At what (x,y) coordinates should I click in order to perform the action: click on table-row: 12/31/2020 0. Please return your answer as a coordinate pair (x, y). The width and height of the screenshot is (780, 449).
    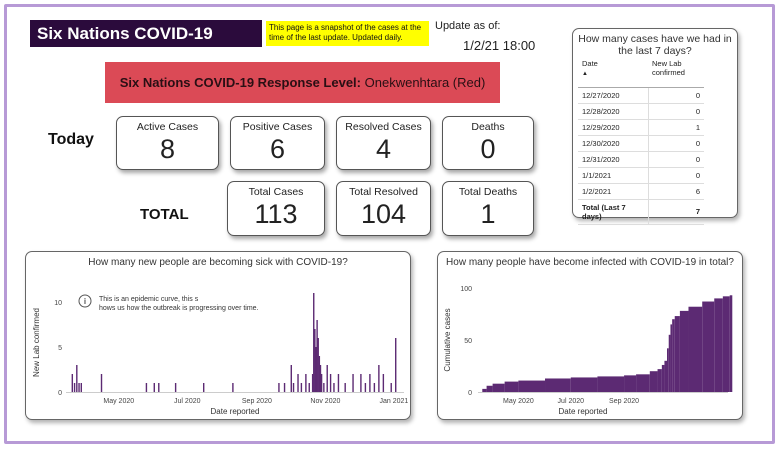
    Looking at the image, I should click on (641, 159).